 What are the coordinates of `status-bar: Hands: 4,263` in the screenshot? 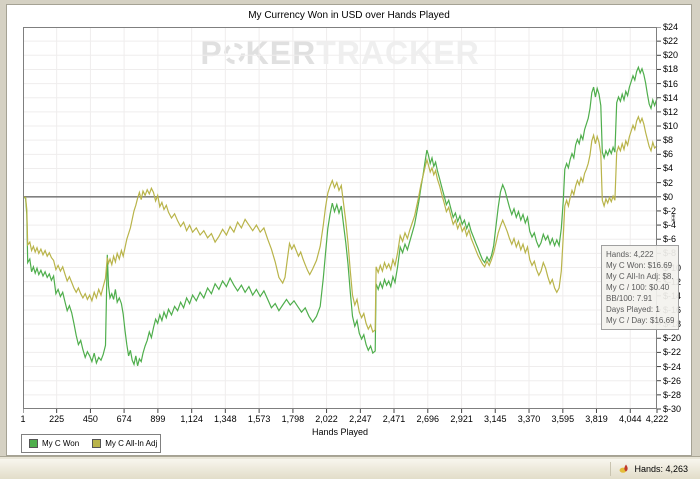 It's located at (350, 469).